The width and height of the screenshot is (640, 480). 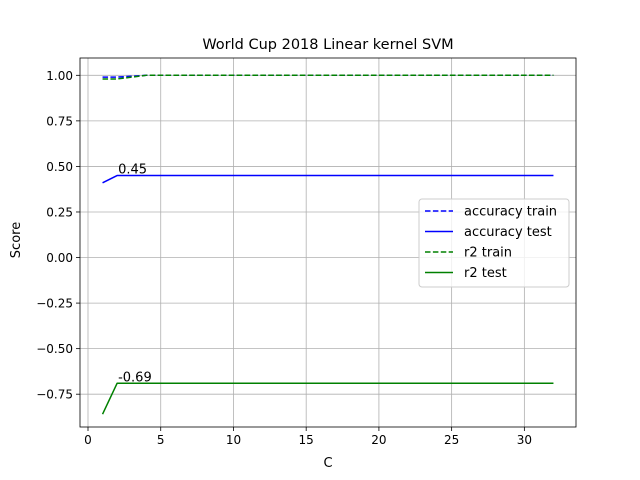 I want to click on y-tick-label: 0.50, so click(x=59, y=167).